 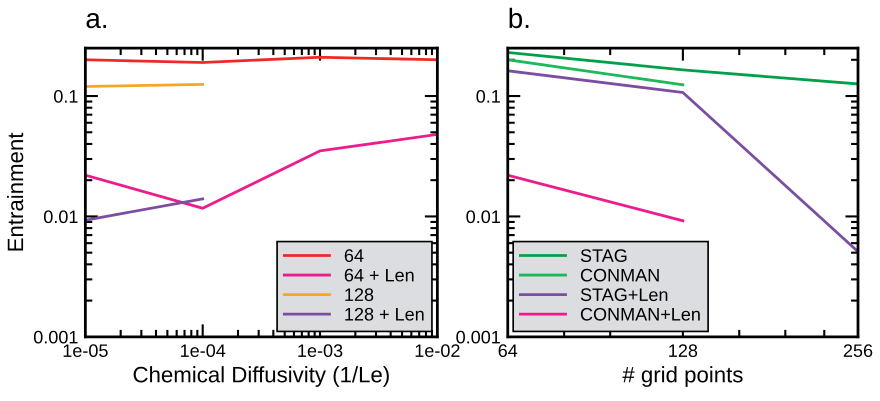 I want to click on x-tick-label: 1e-03, so click(x=320, y=351).